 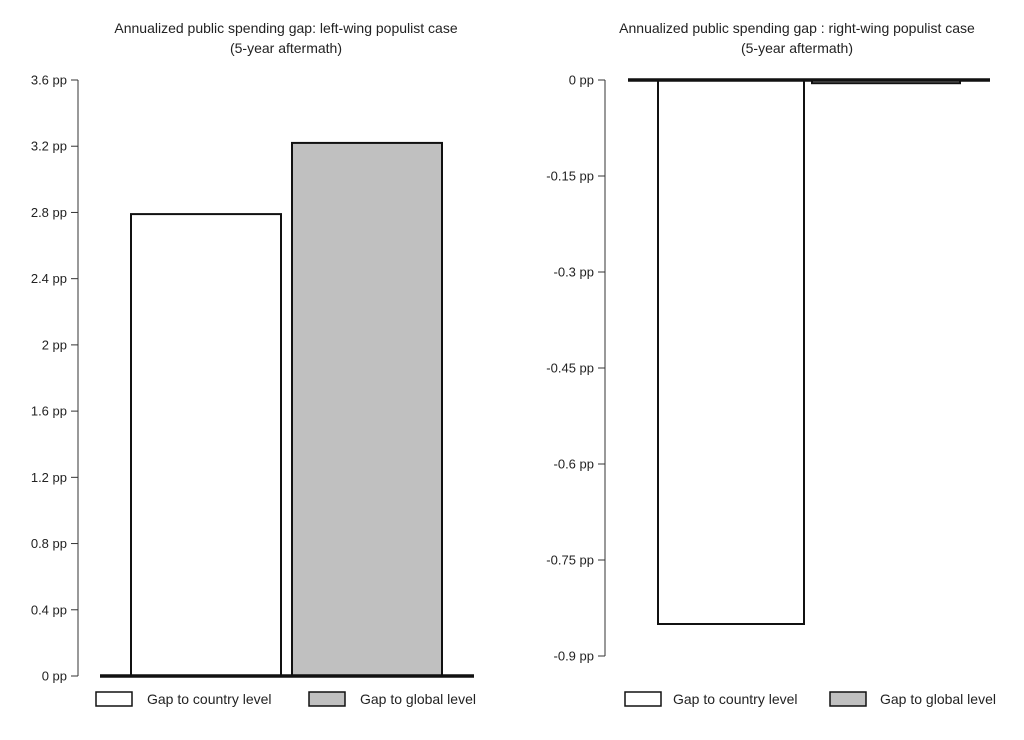 What do you see at coordinates (367, 409) in the screenshot?
I see `bar-global-level` at bounding box center [367, 409].